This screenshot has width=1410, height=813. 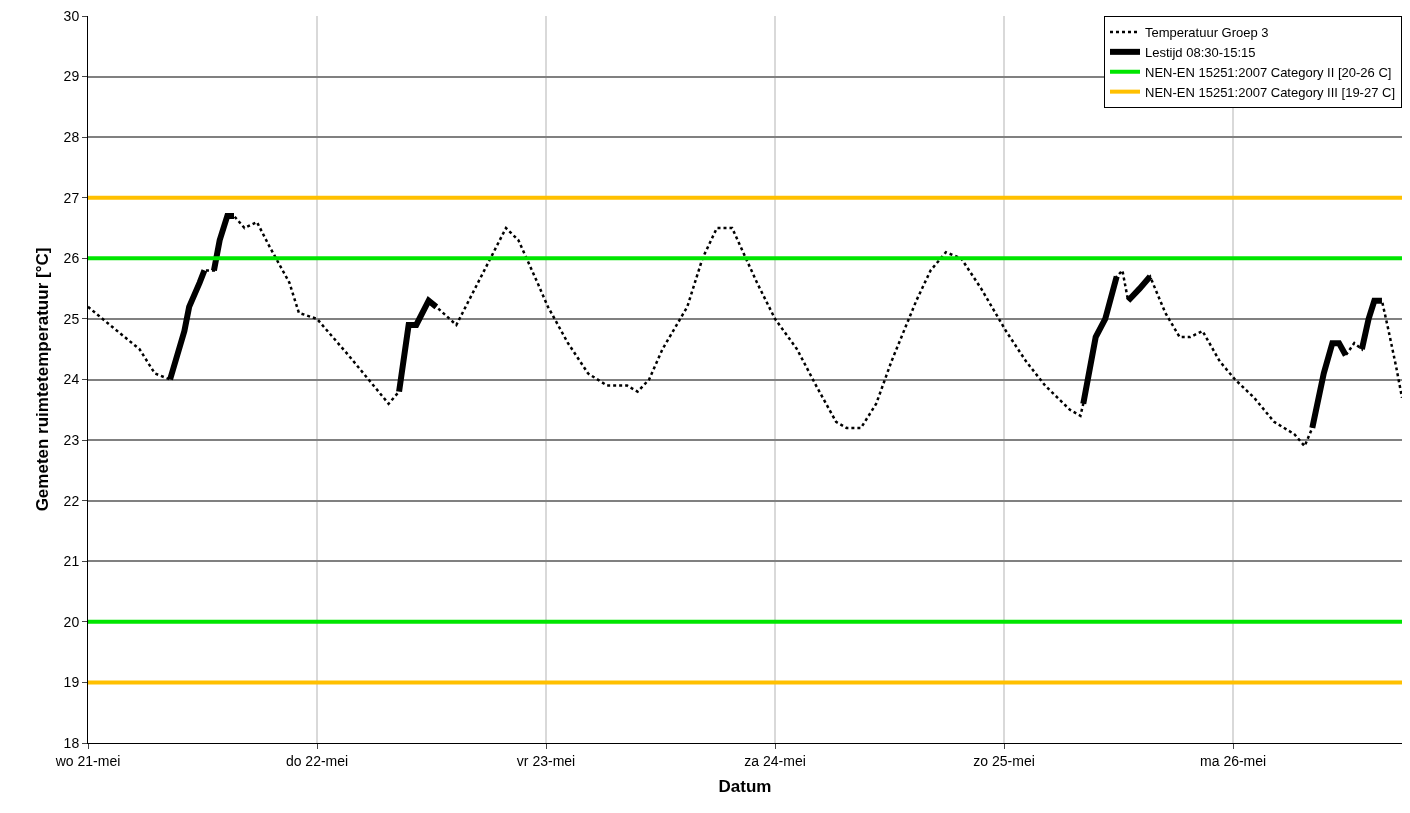 What do you see at coordinates (1200, 52) in the screenshot?
I see `legend-label: Lestijd 08:30-15:15` at bounding box center [1200, 52].